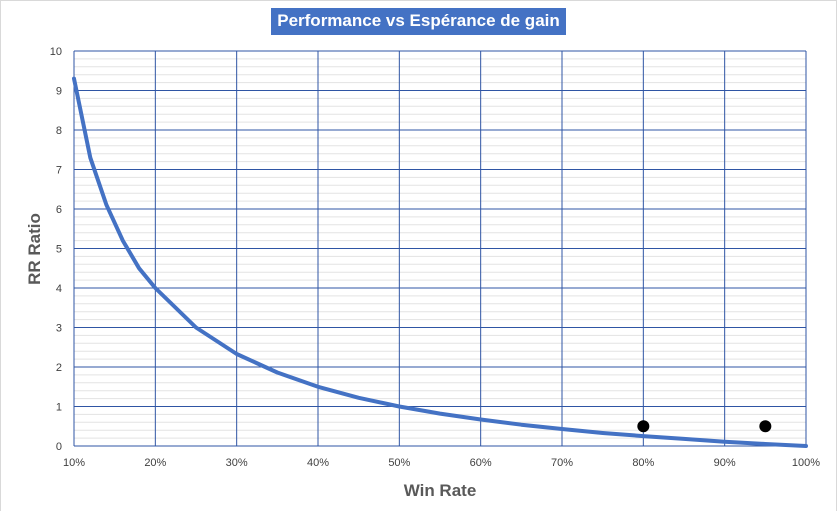 The height and width of the screenshot is (512, 837). I want to click on y-tick-label: 0, so click(59, 447).